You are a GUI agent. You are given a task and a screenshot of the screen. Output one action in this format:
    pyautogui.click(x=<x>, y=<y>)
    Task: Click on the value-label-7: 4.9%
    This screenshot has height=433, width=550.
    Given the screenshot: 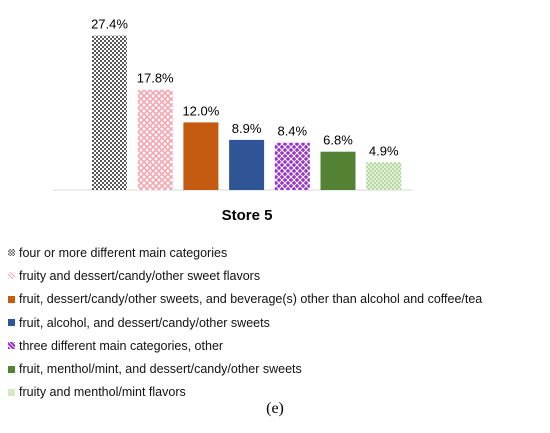 What is the action you would take?
    pyautogui.click(x=384, y=150)
    